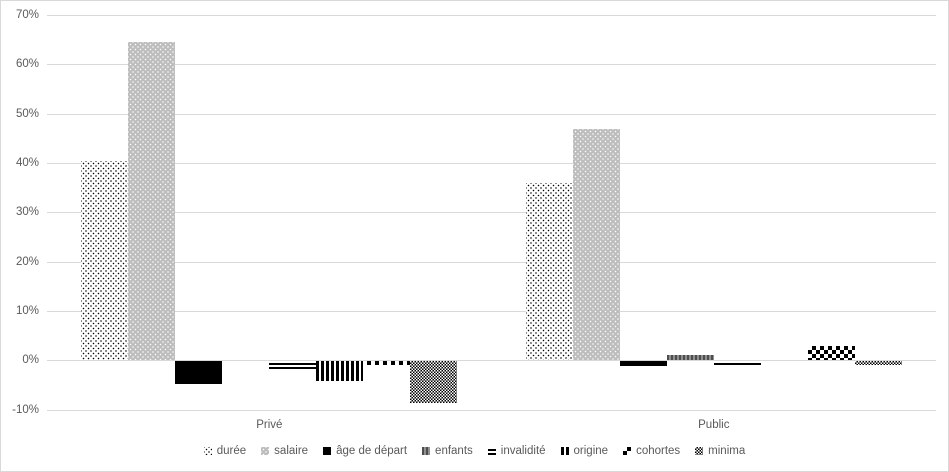  I want to click on gridline-10%, so click(491, 311).